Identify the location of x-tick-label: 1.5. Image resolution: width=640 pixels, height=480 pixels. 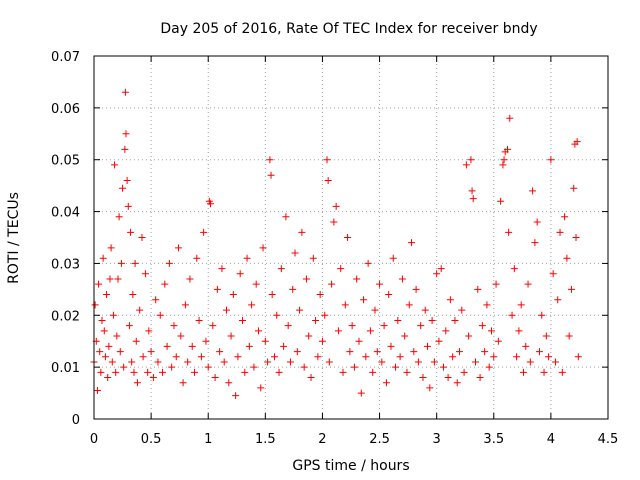
(265, 439).